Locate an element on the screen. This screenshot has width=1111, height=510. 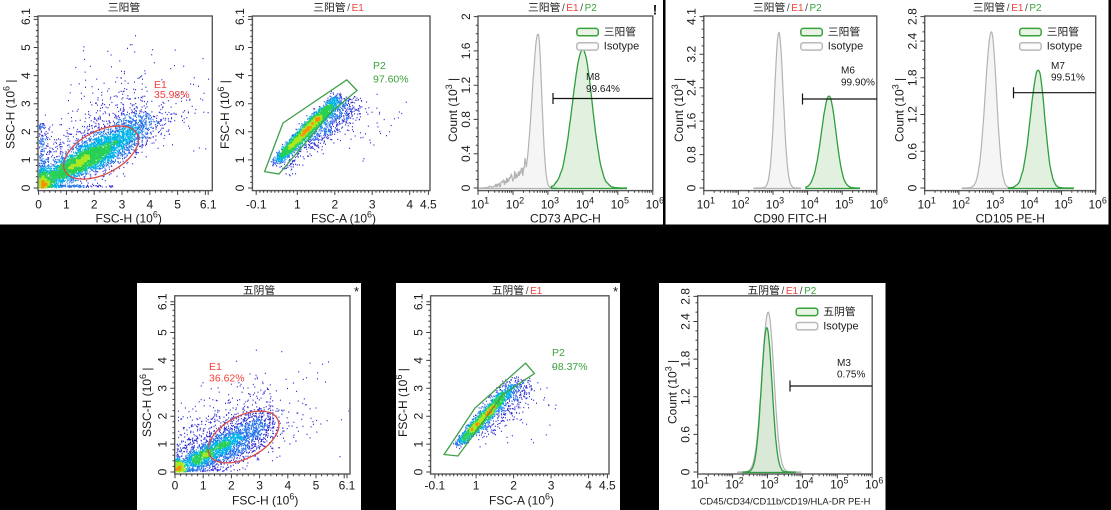
svg-text: 98.37% is located at coordinates (570, 367).